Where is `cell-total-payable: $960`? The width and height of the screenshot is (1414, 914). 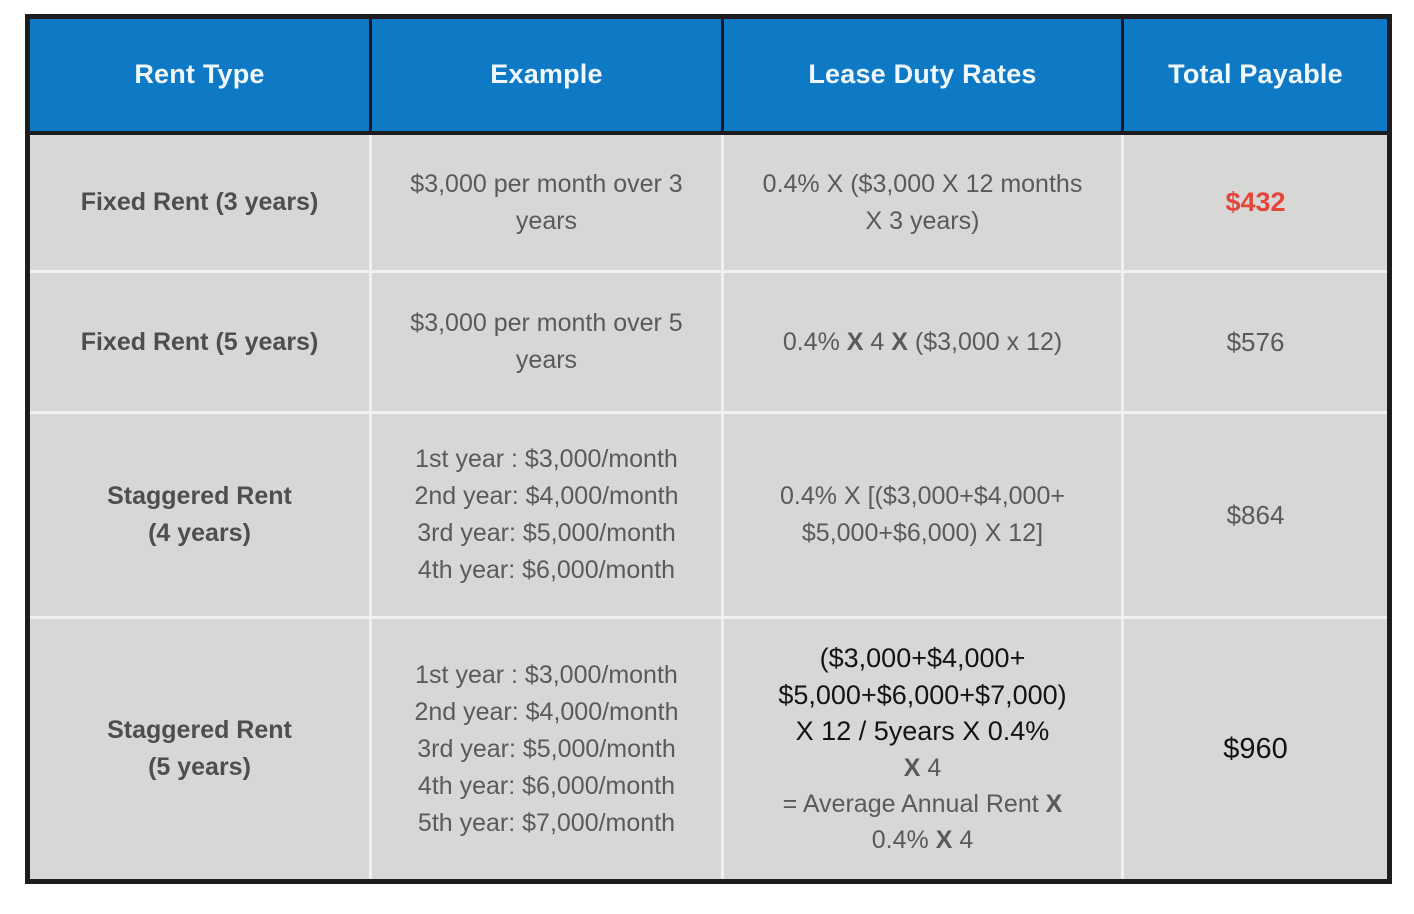 cell-total-payable: $960 is located at coordinates (1254, 749).